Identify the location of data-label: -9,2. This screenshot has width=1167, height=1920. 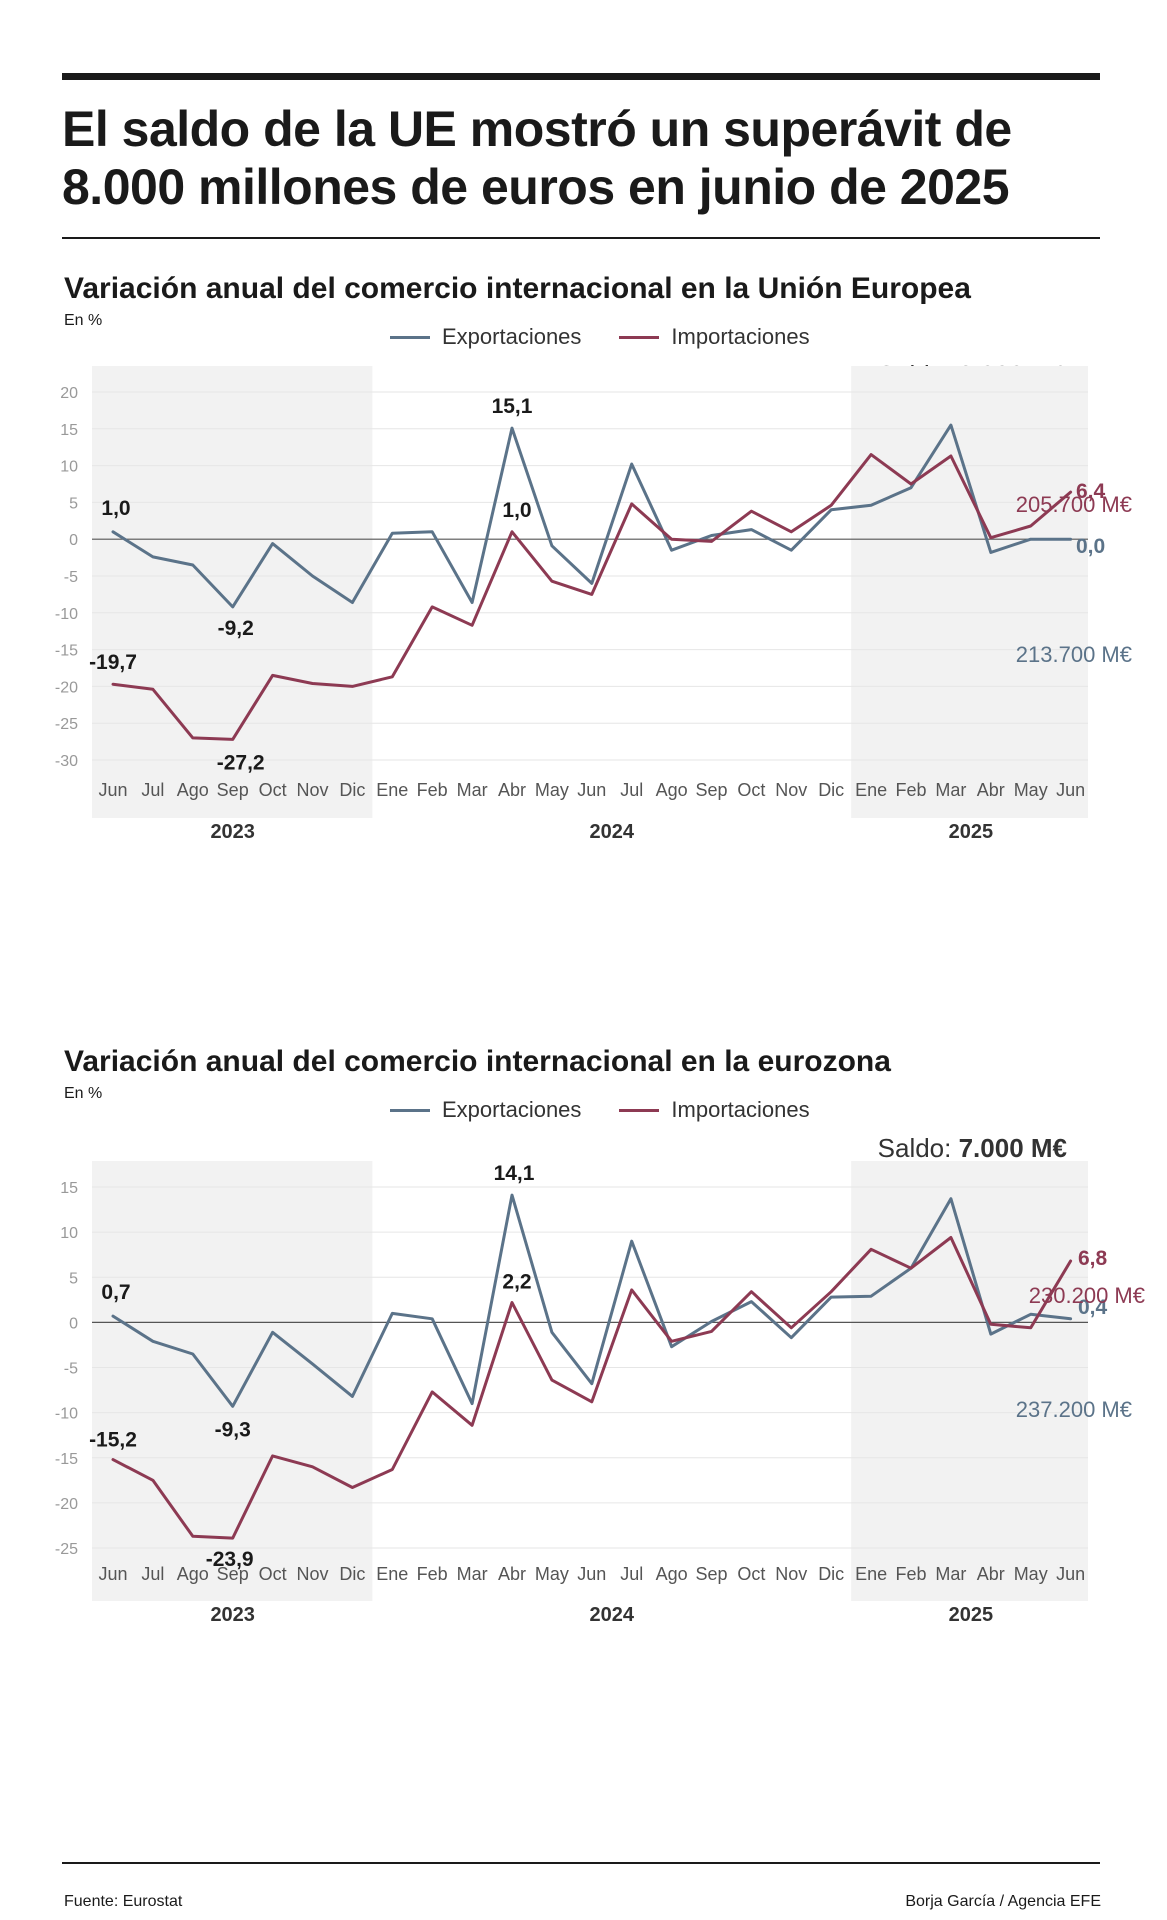
(236, 628).